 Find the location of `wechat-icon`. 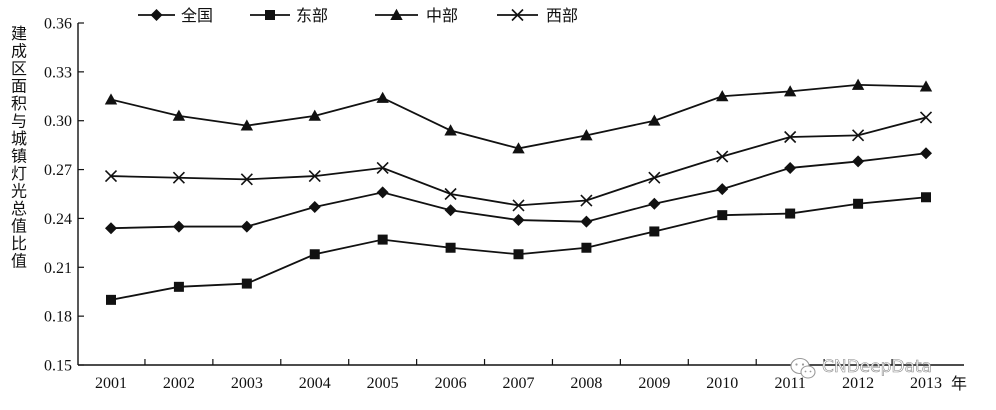

wechat-icon is located at coordinates (803, 368).